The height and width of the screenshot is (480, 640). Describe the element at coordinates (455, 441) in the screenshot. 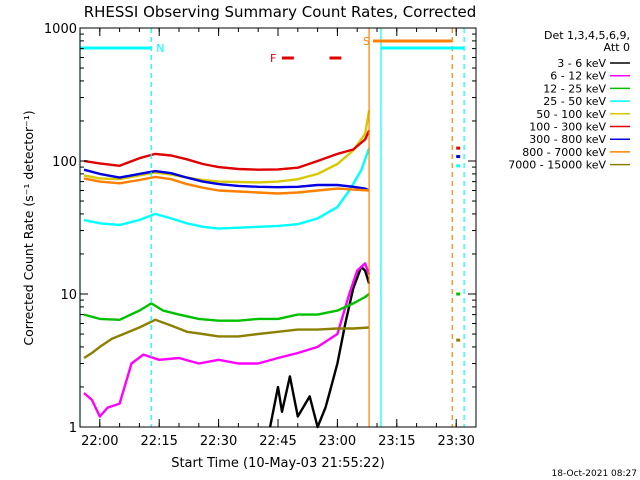

I see `x-tick-label: 23:30` at that location.